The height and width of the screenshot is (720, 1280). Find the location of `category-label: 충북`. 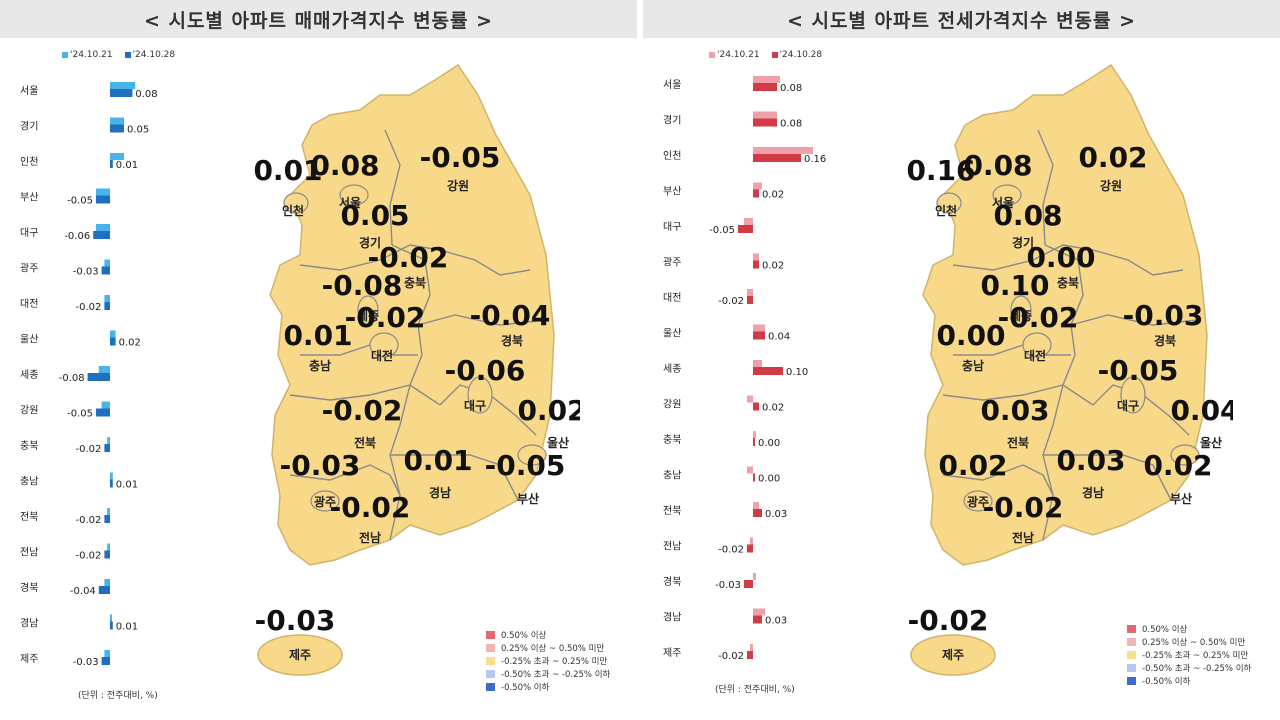

category-label: 충북 is located at coordinates (672, 440).